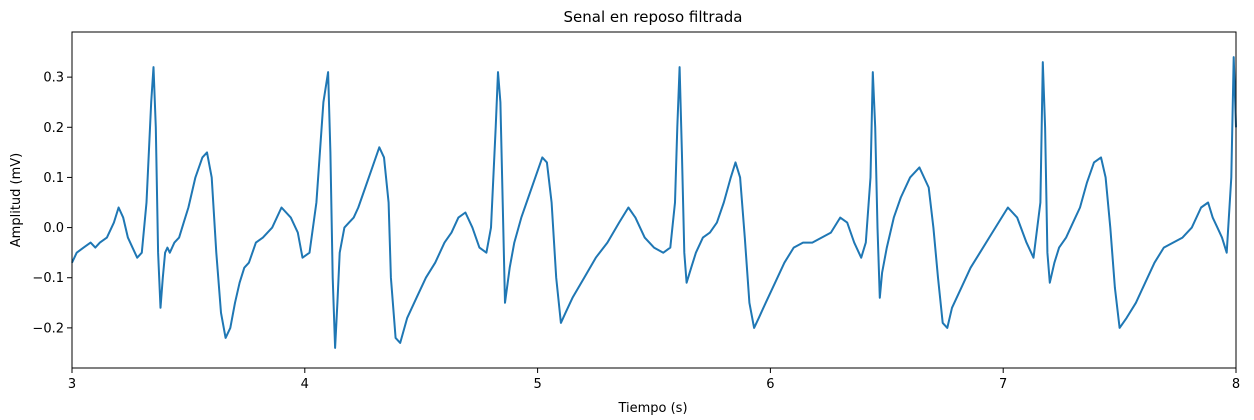  I want to click on y-axis-label: Amplitud (mV), so click(16, 200).